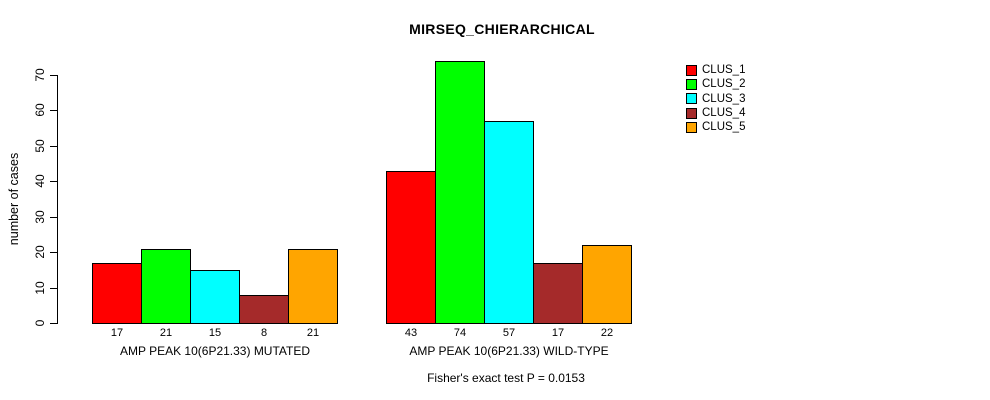  Describe the element at coordinates (411, 247) in the screenshot. I see `bar-clus_1-group2` at that location.